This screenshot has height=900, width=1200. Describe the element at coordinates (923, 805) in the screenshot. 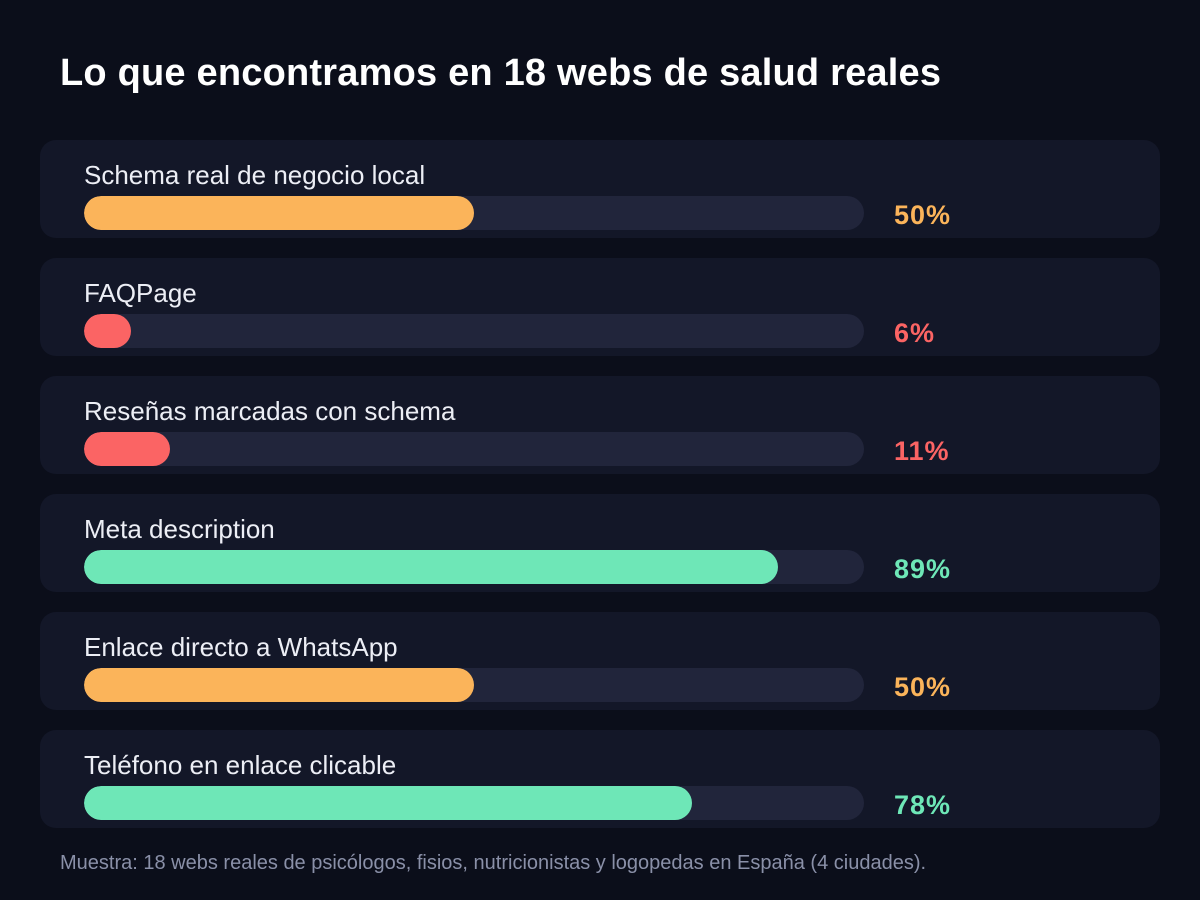

I see `bar-value-label: 78%` at that location.